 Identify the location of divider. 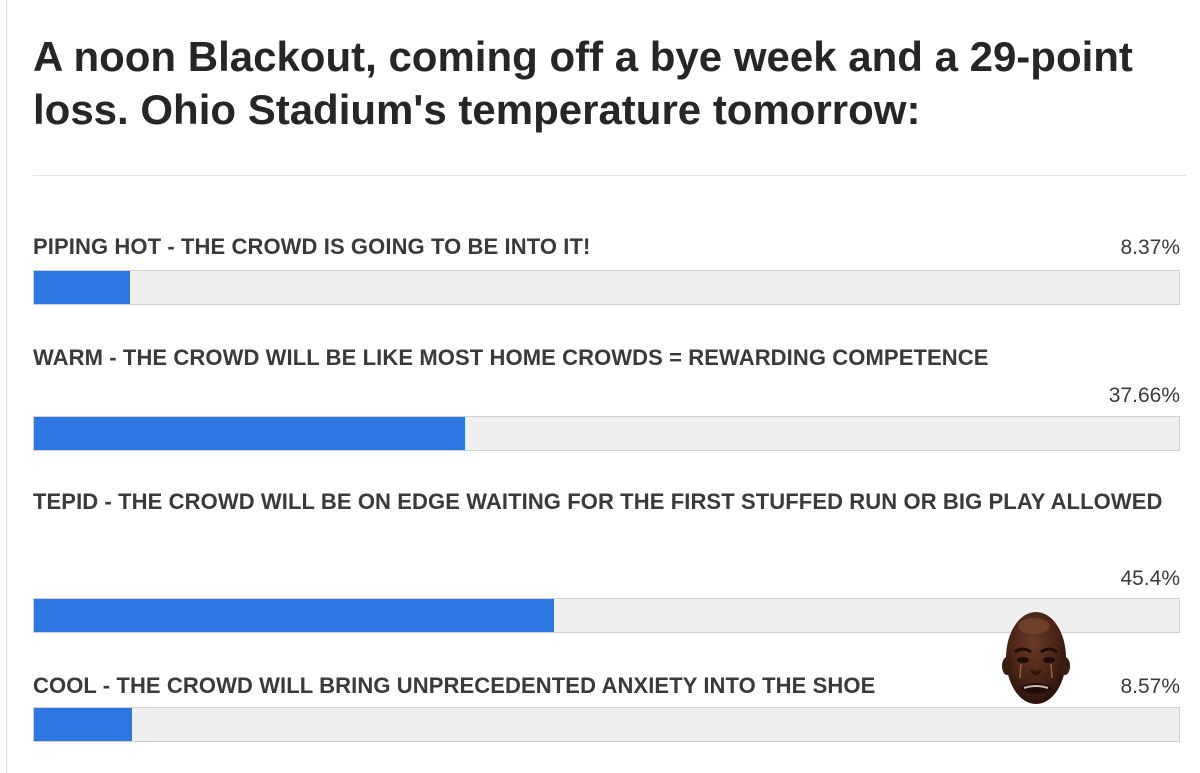
(609, 175).